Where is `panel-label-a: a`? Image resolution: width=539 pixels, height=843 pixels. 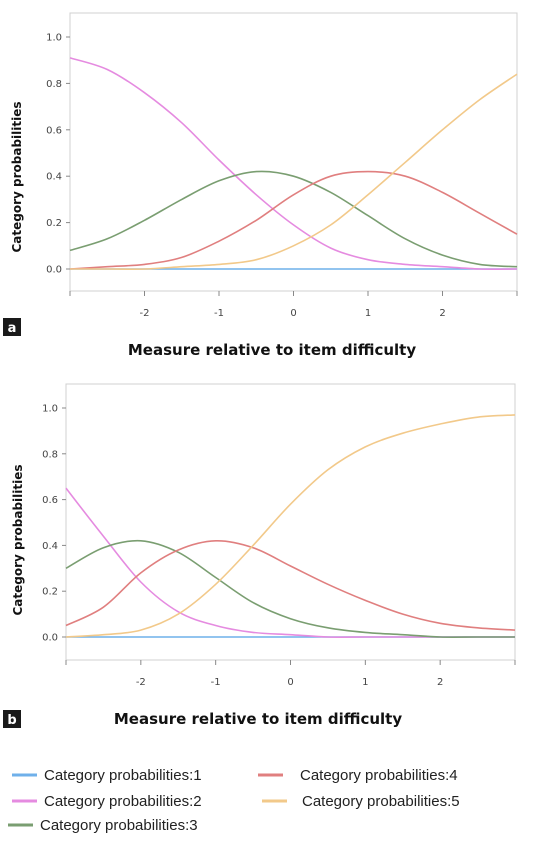
panel-label-a: a is located at coordinates (12, 328).